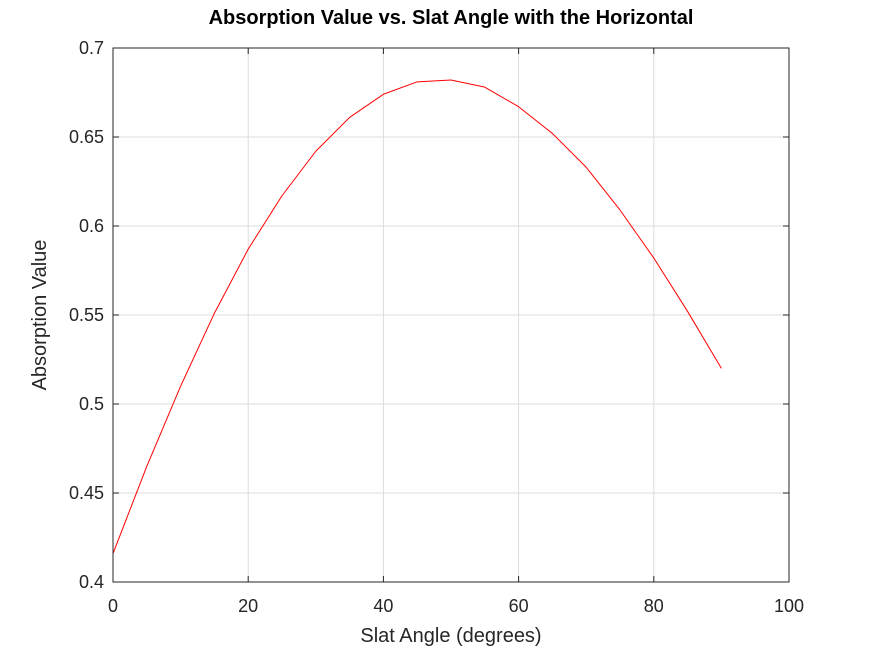 The height and width of the screenshot is (654, 872). I want to click on y-axis-label: Absorption Value, so click(40, 315).